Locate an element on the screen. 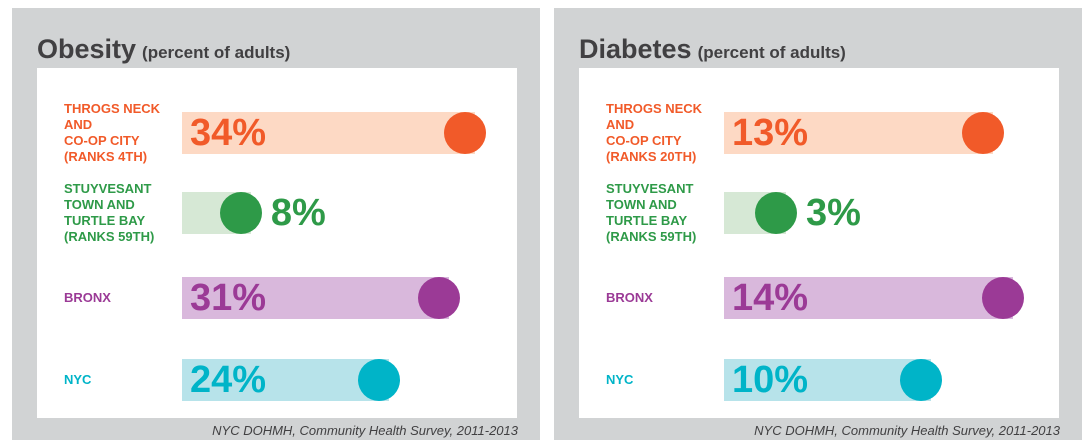 Image resolution: width=1084 pixels, height=447 pixels. value-label: 13% is located at coordinates (770, 133).